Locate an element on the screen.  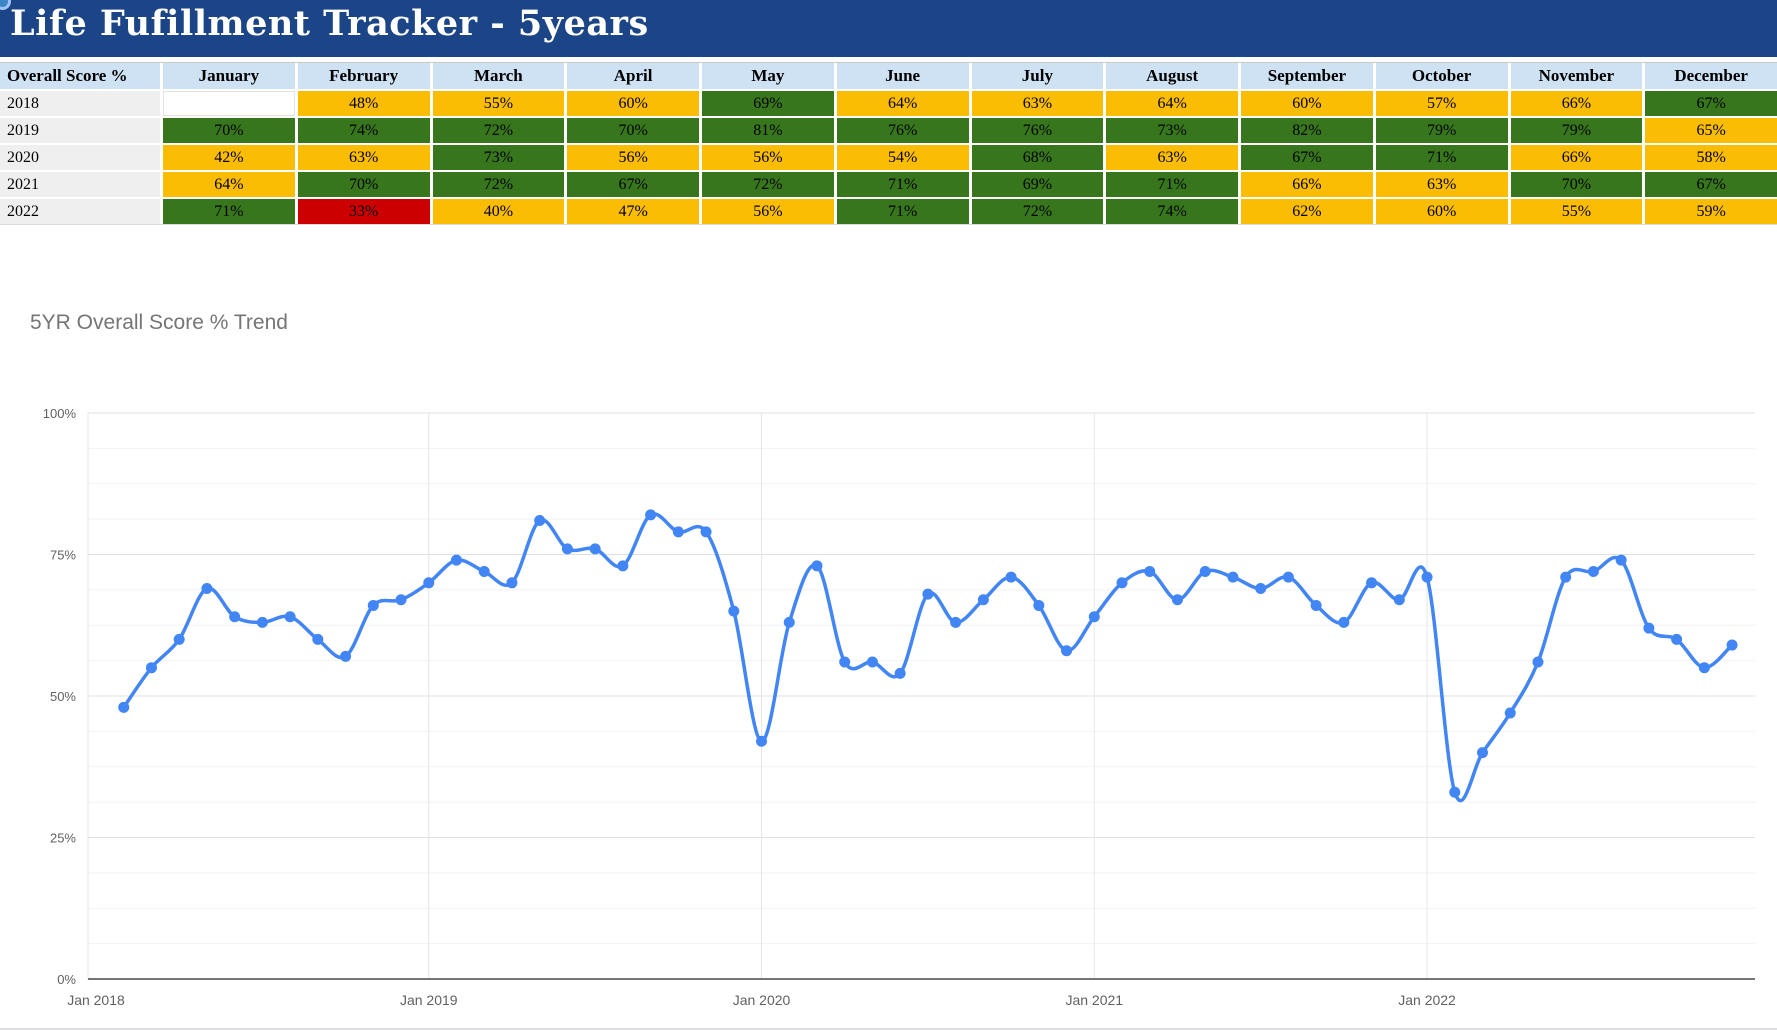
score-cell: 65% is located at coordinates (1711, 130).